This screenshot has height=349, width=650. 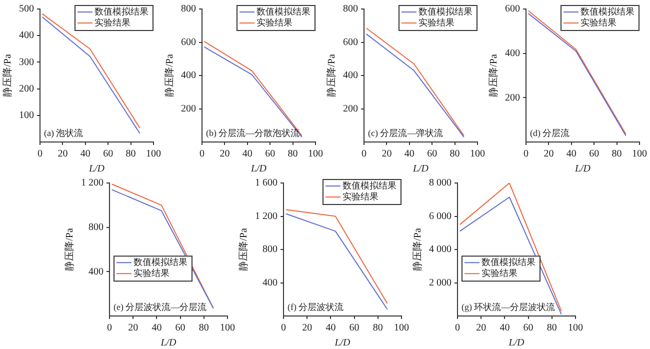 What do you see at coordinates (266, 183) in the screenshot?
I see `y-tick-label: 1 600` at bounding box center [266, 183].